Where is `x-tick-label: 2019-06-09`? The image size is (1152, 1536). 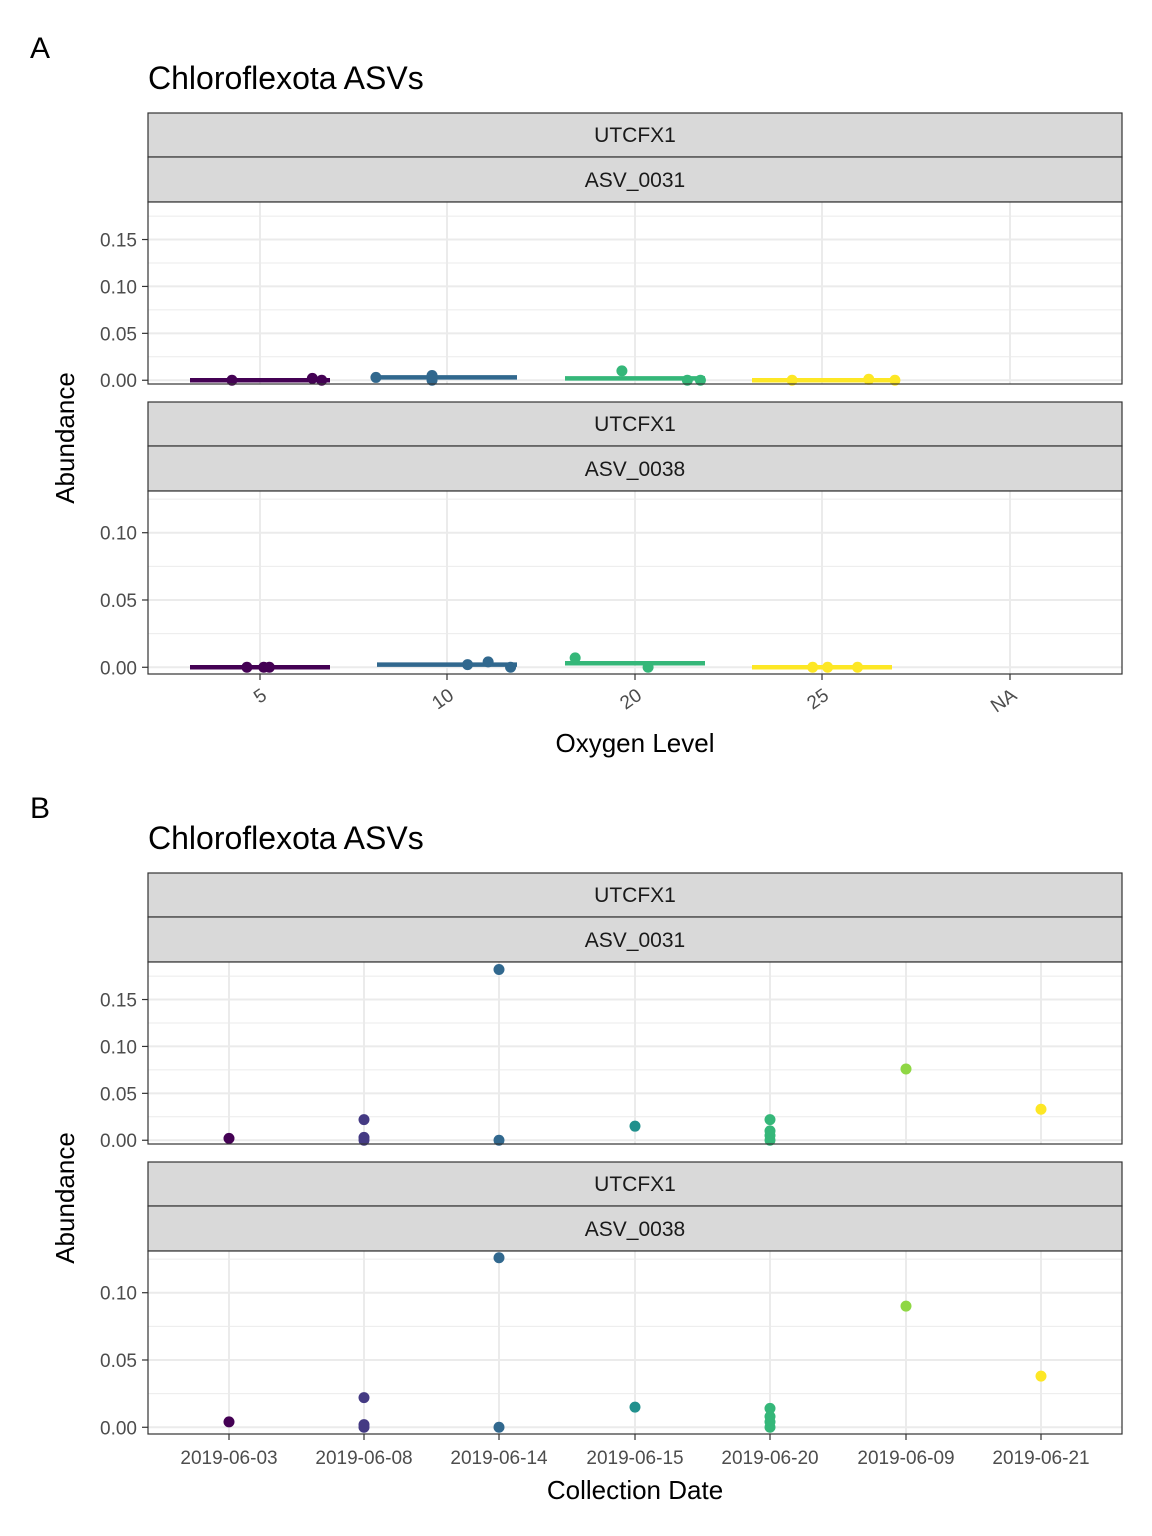 x-tick-label: 2019-06-09 is located at coordinates (905, 1458).